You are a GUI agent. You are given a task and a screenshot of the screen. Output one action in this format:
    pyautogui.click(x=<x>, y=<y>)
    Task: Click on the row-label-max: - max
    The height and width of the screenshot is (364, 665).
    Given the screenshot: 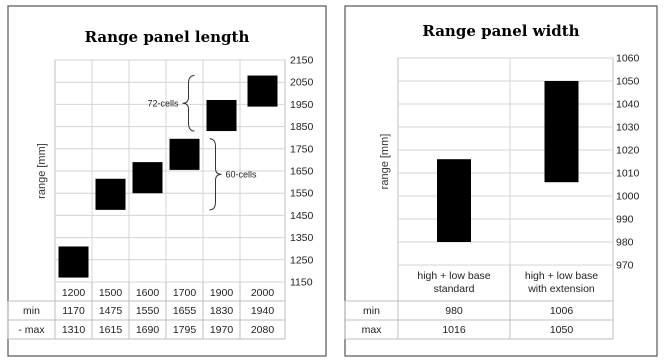 What is the action you would take?
    pyautogui.click(x=31, y=330)
    